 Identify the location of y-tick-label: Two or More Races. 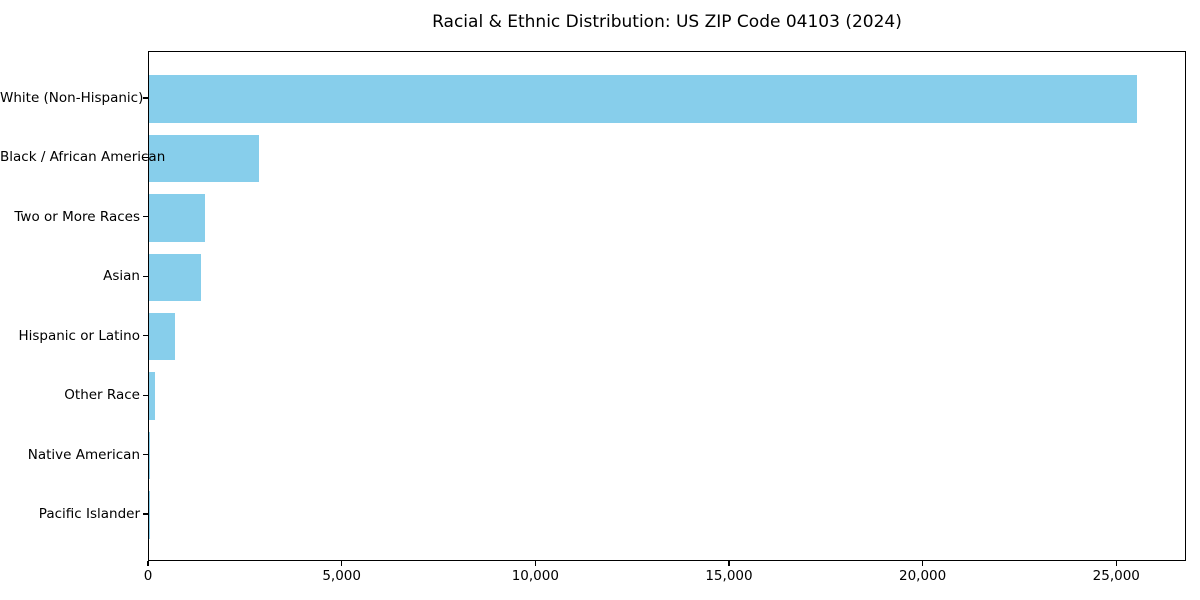
(77, 216).